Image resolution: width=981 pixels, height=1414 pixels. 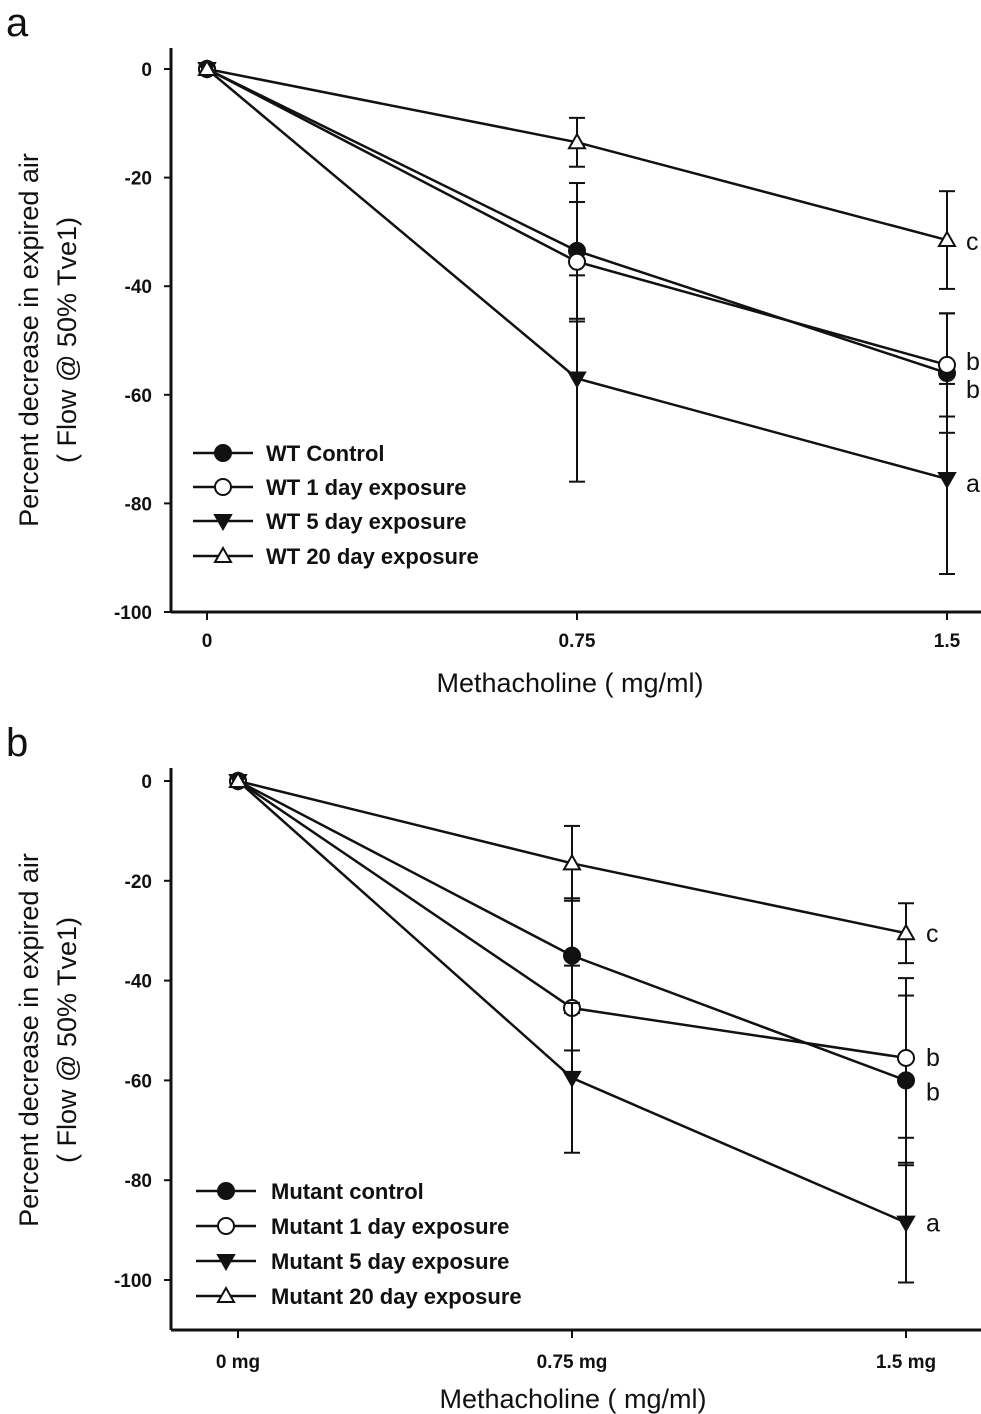 I want to click on x-tick-label: 0.75, so click(x=577, y=641).